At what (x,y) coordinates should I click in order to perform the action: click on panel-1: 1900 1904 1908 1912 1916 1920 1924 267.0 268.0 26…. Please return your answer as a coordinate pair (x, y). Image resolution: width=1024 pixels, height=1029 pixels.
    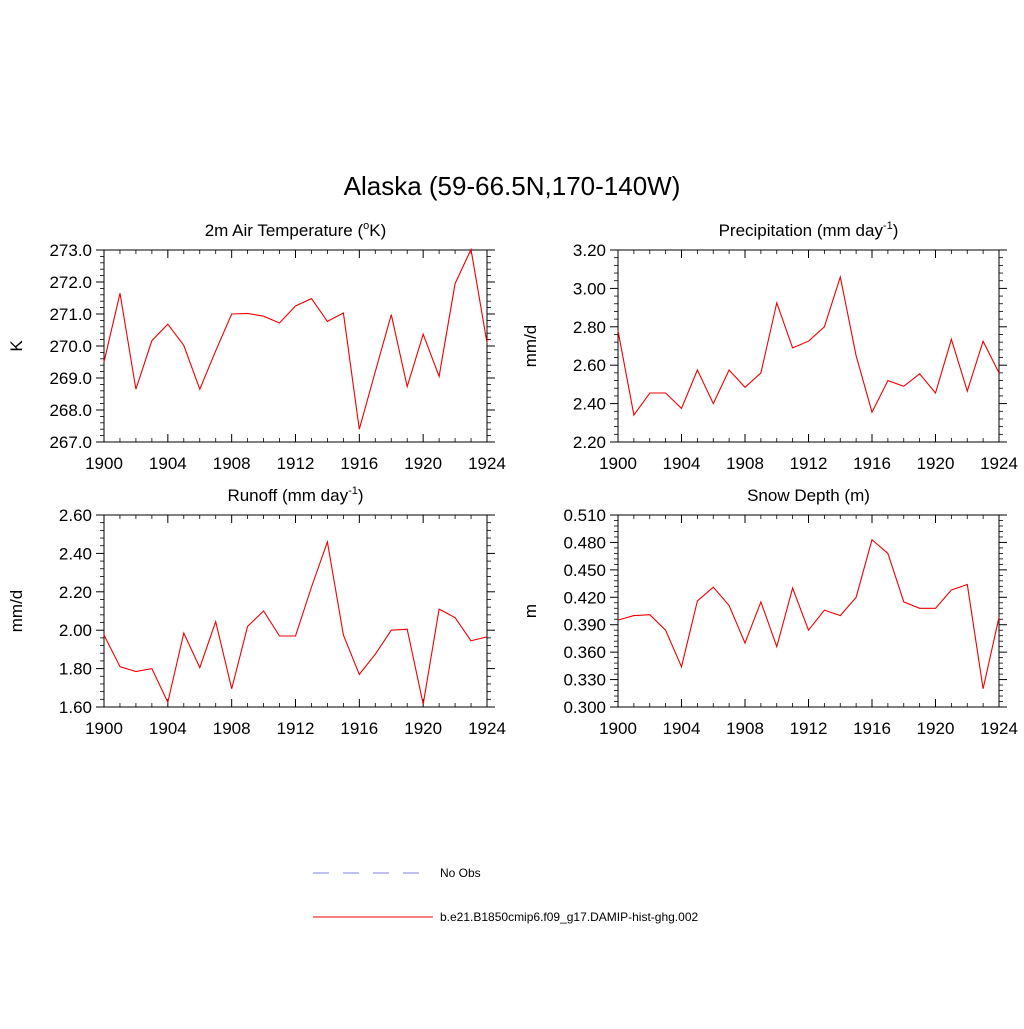
    Looking at the image, I should click on (256, 346).